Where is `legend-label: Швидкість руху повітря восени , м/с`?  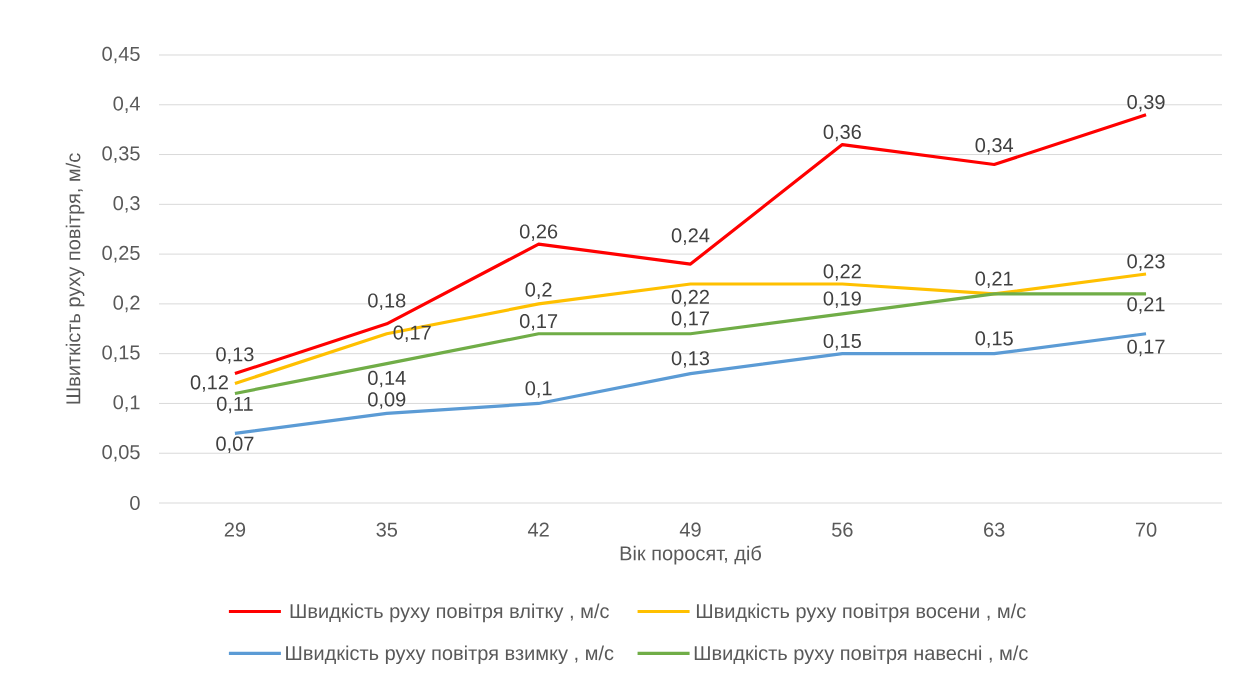 legend-label: Швидкість руху повітря восени , м/с is located at coordinates (861, 613).